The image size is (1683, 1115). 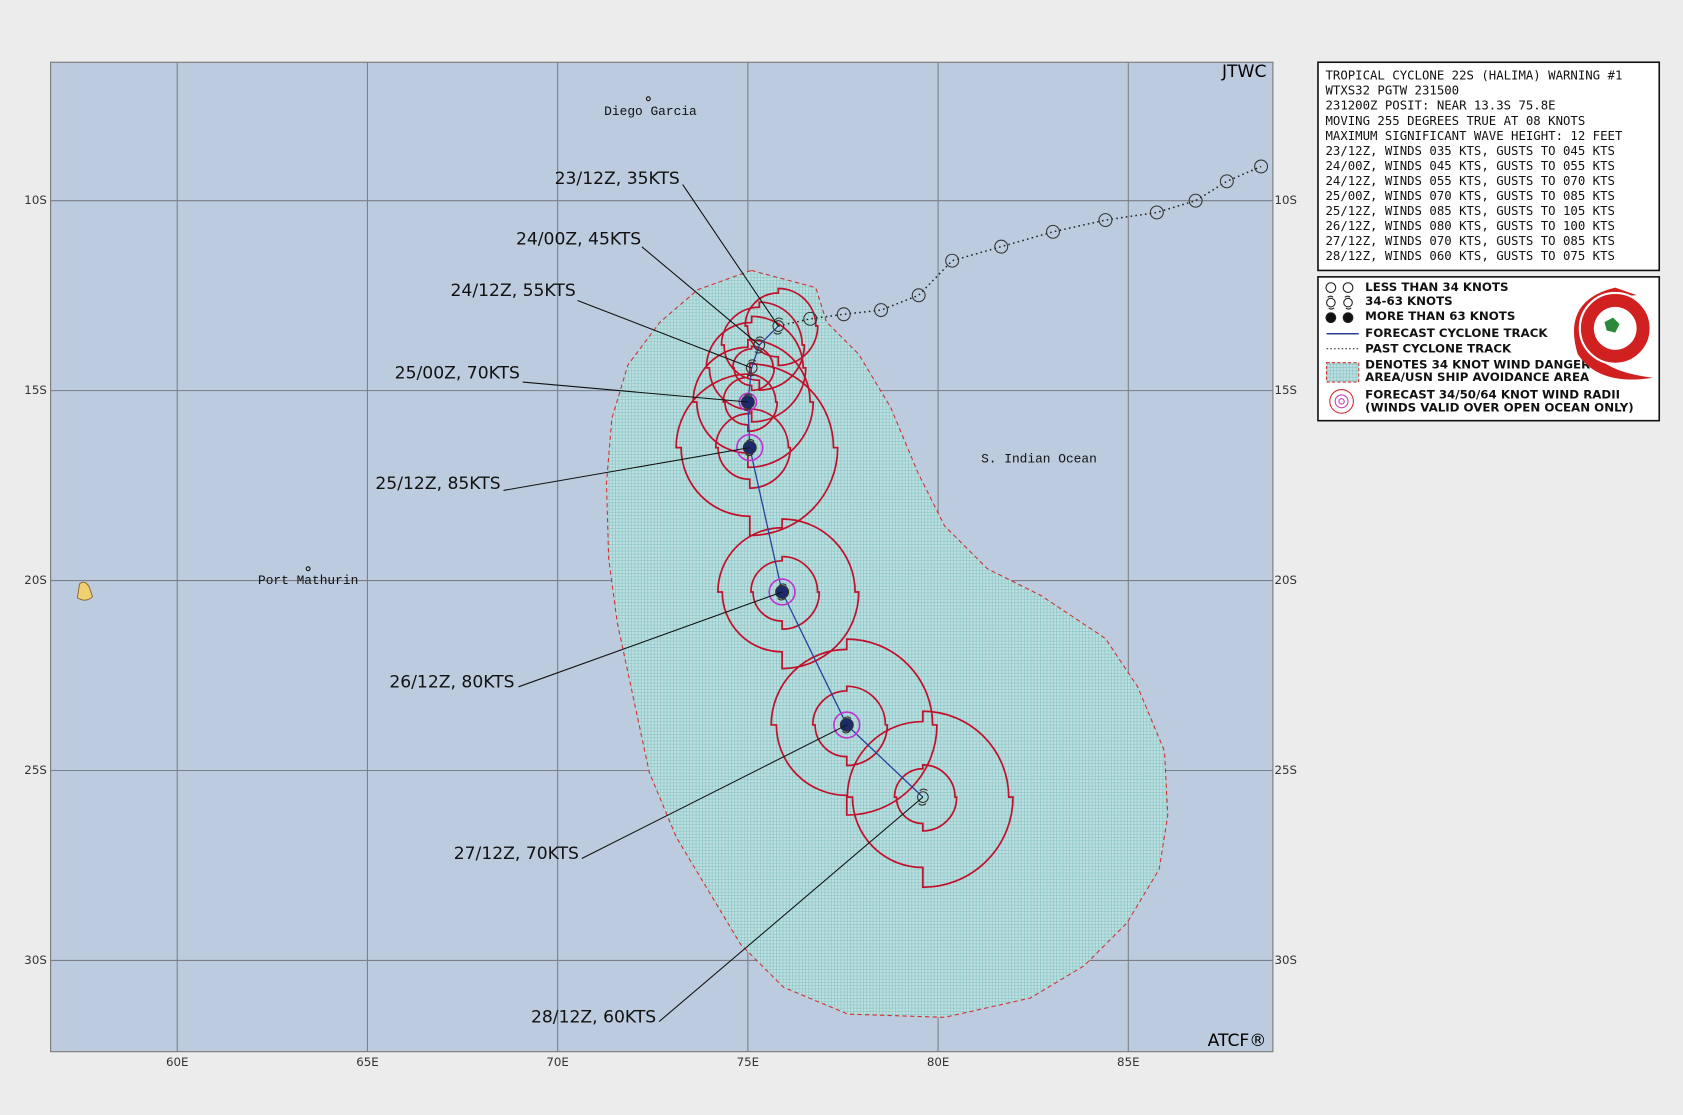 I want to click on lon-label: 70E, so click(x=557, y=1062).